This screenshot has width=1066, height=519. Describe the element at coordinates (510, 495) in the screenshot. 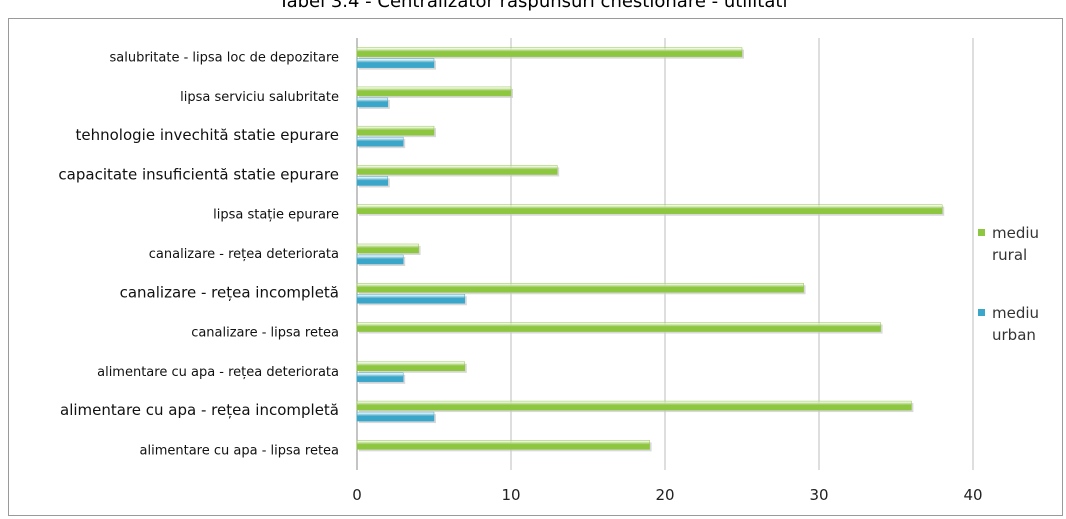

I see `x-tick-label-10: 10` at that location.